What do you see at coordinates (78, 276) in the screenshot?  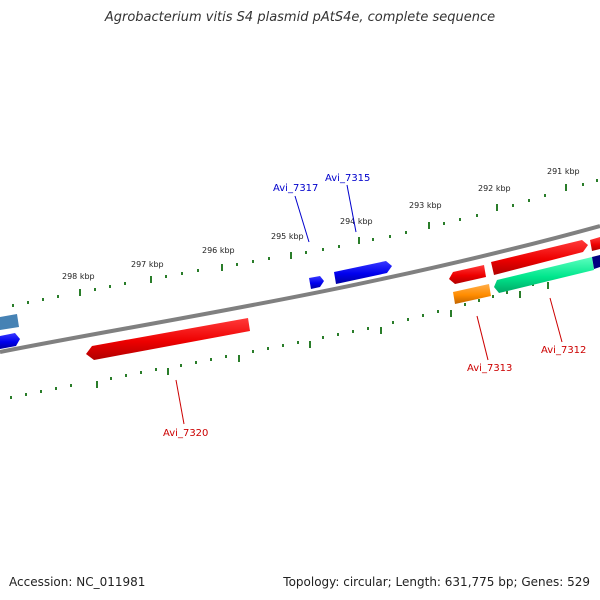 I see `tick-label-298: 298 kbp` at bounding box center [78, 276].